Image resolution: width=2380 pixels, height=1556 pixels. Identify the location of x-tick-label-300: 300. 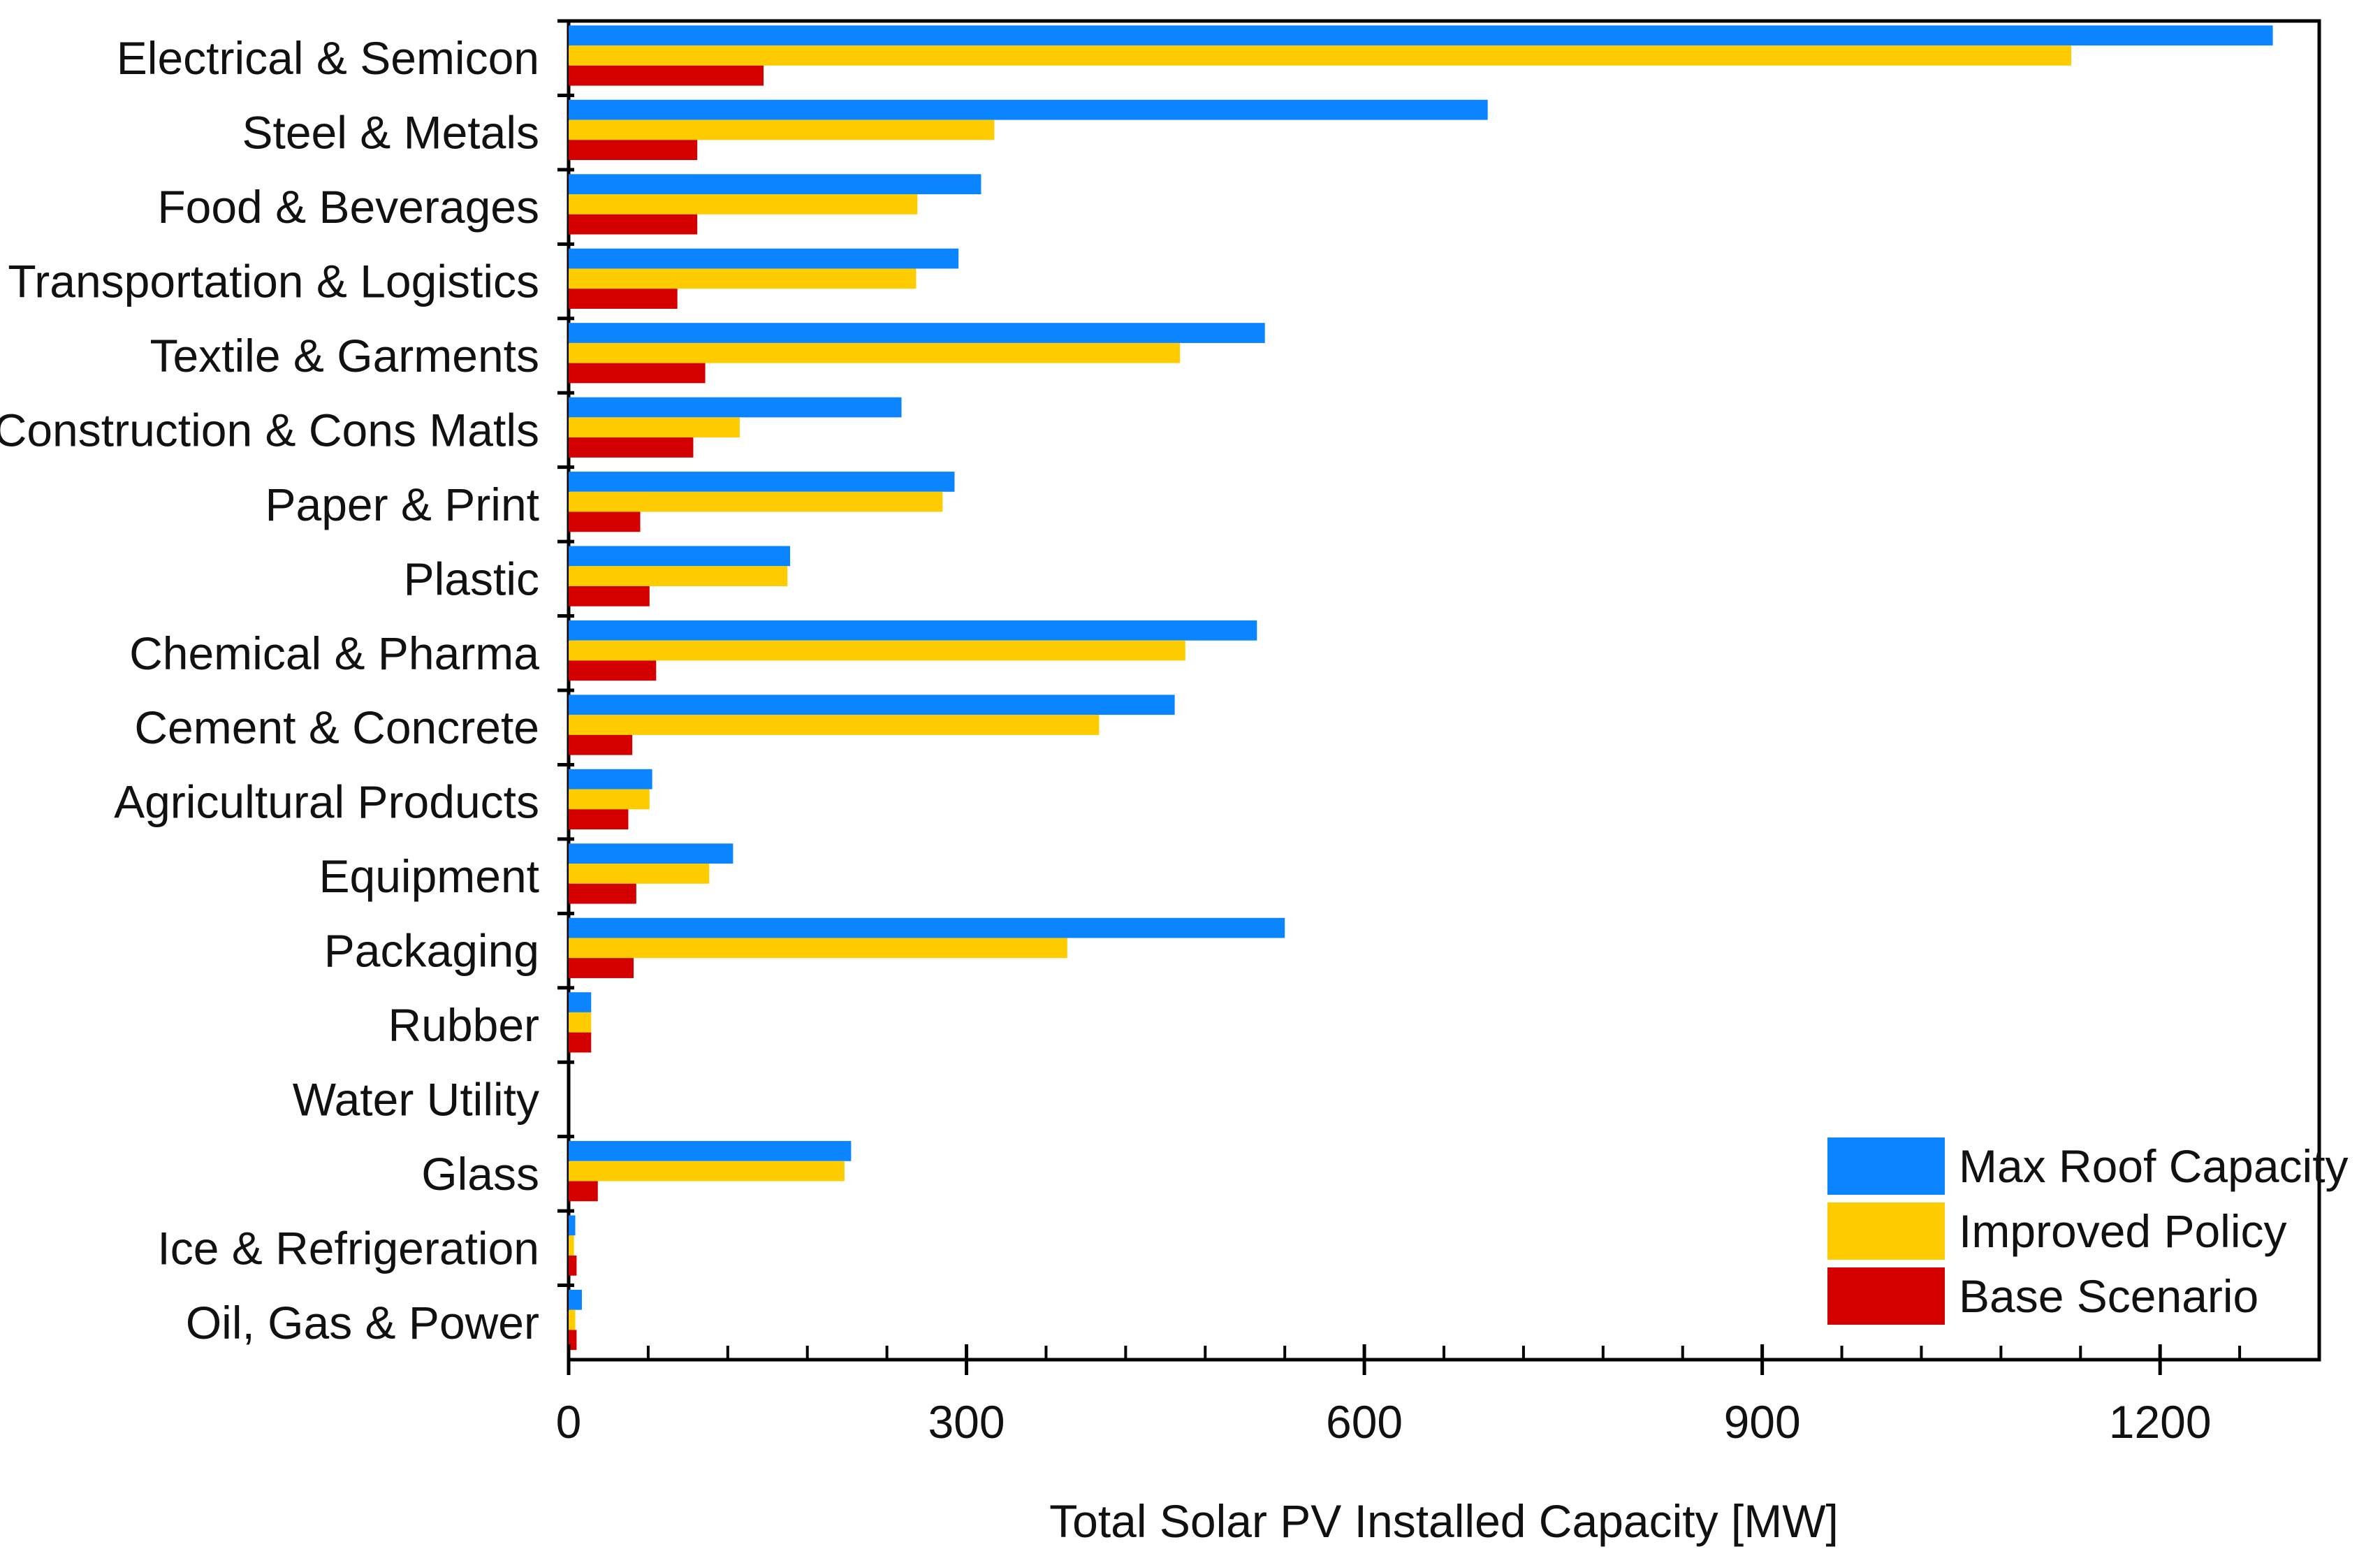
(967, 1422).